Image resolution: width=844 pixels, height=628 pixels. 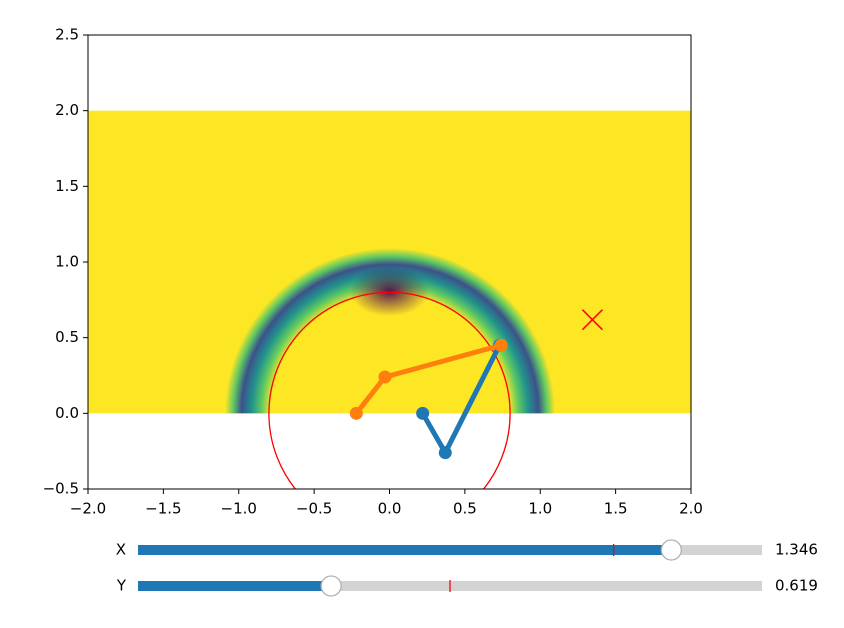 I want to click on x-tick-label: −2.0, so click(x=88, y=509).